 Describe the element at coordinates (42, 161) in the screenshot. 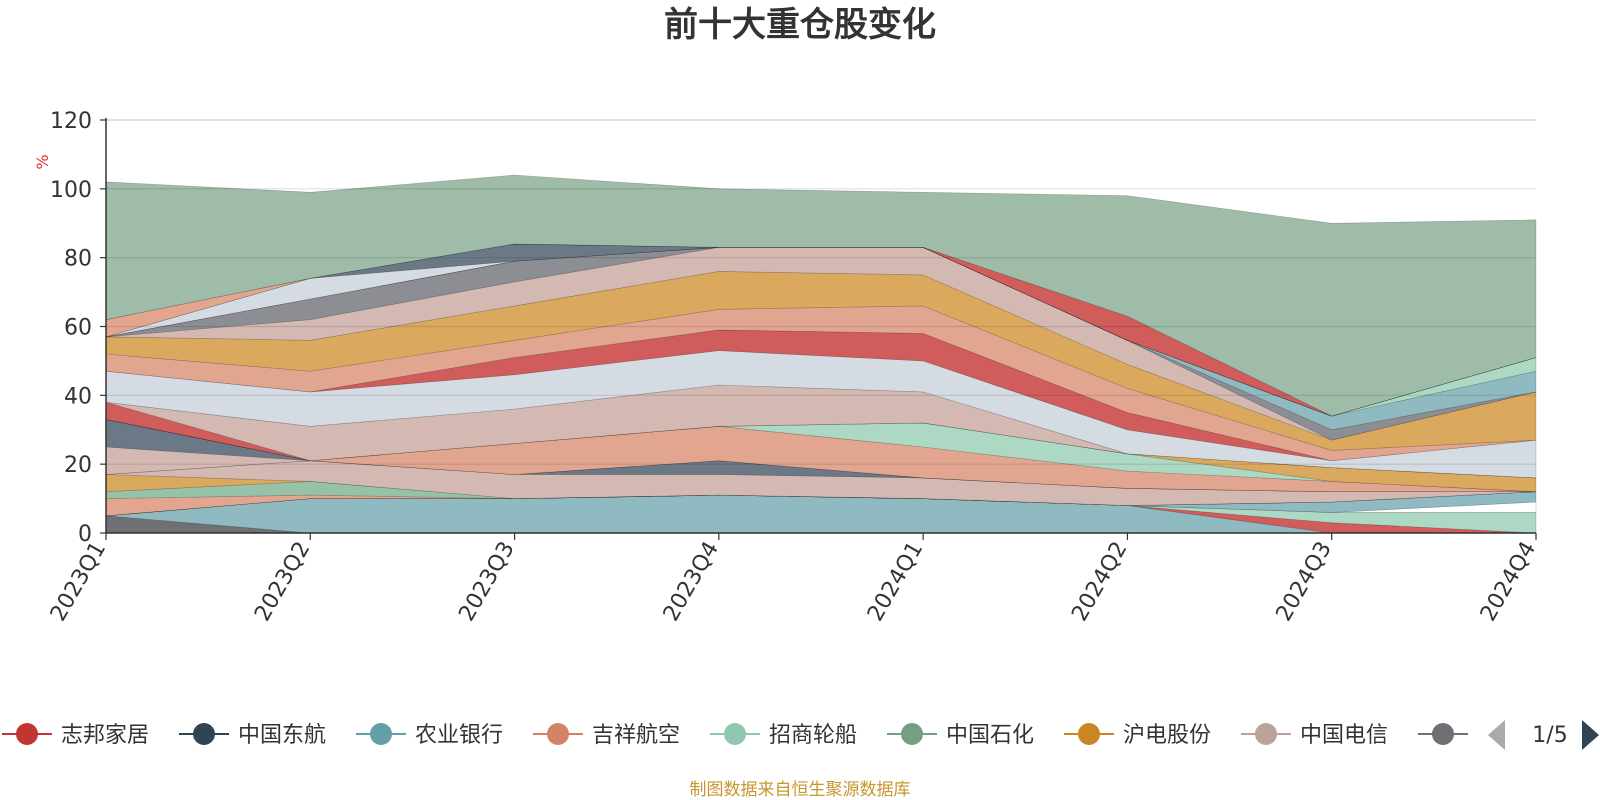

I see `y-axis-unit: %` at that location.